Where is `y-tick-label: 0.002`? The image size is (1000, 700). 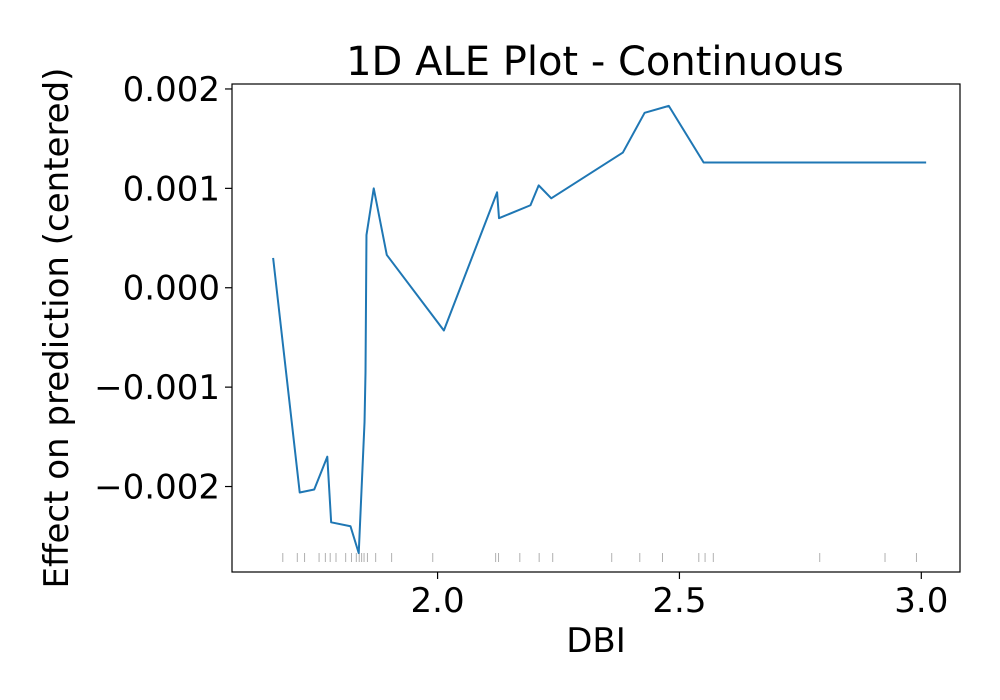 y-tick-label: 0.002 is located at coordinates (171, 90).